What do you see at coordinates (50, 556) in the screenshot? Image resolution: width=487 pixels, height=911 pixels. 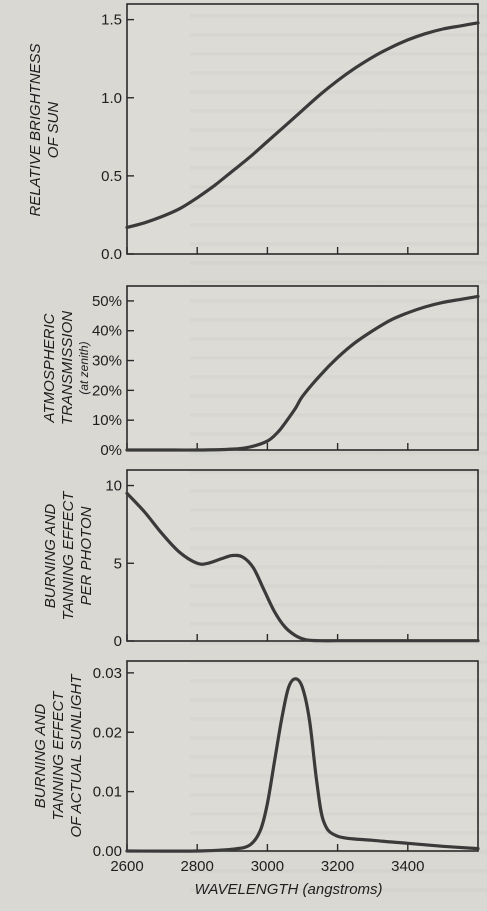 I see `y-axis-label-line-3-0: BURNING AND` at bounding box center [50, 556].